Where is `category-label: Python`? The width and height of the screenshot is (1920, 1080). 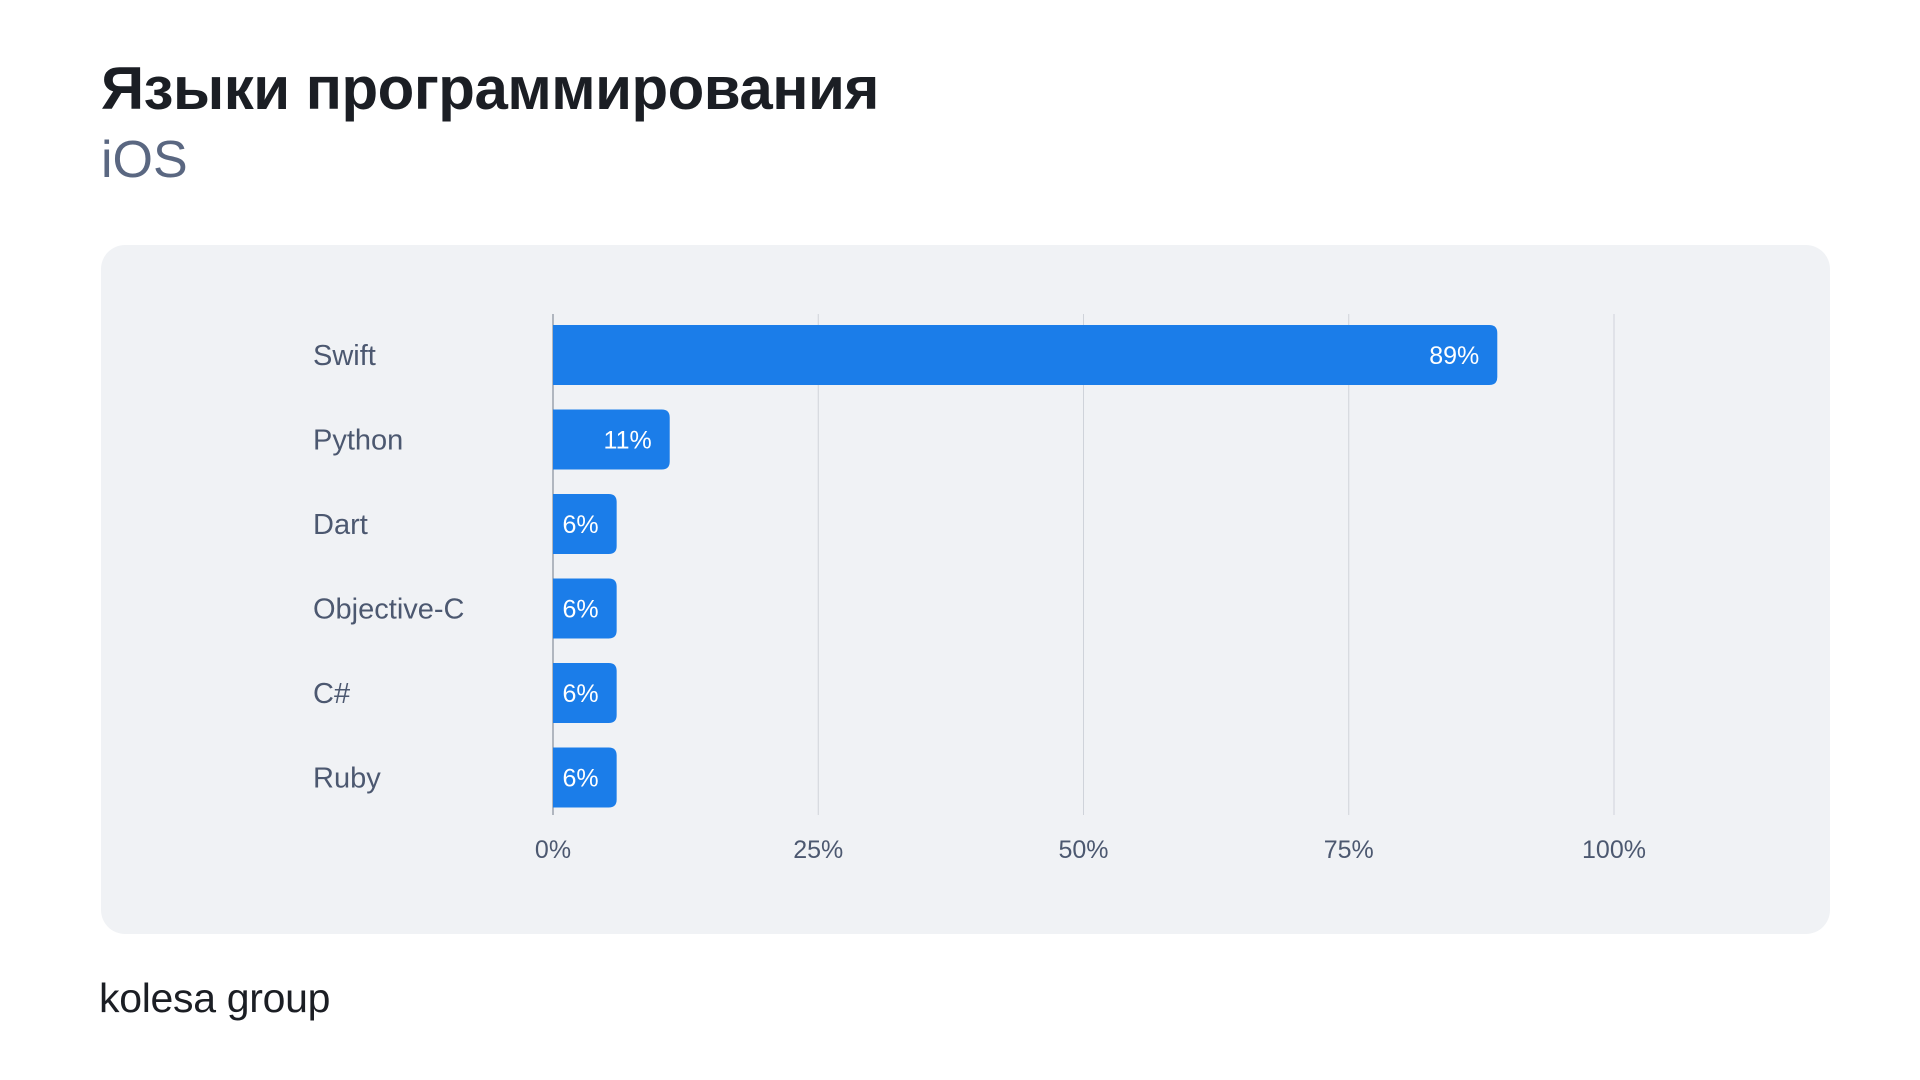
category-label: Python is located at coordinates (358, 441).